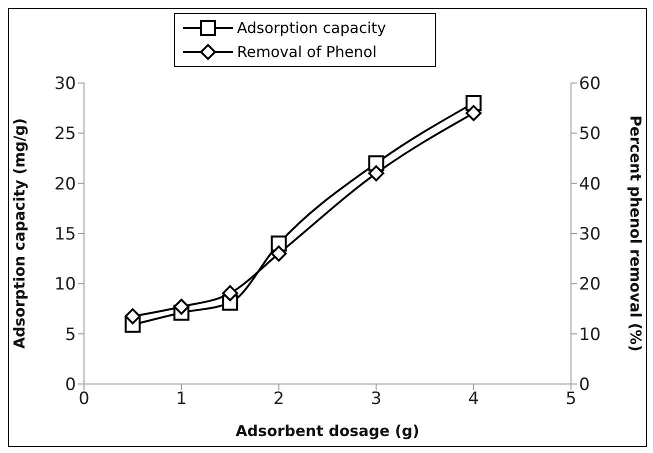 The height and width of the screenshot is (453, 653). Describe the element at coordinates (590, 284) in the screenshot. I see `y2-tick-label: 20` at that location.